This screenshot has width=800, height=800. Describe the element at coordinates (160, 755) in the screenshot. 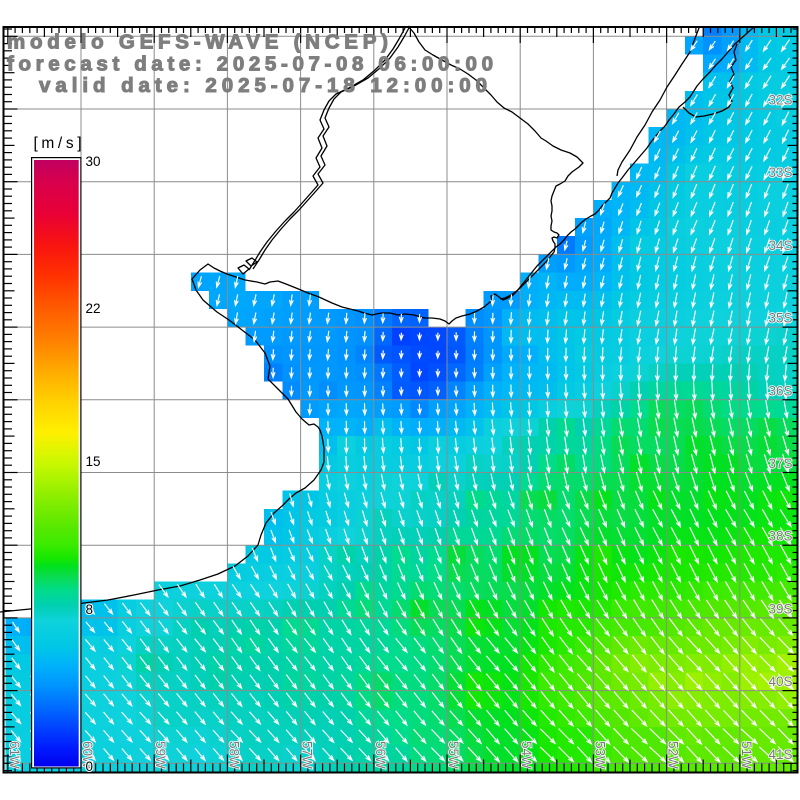

I see `svg-text: 59W` at that location.